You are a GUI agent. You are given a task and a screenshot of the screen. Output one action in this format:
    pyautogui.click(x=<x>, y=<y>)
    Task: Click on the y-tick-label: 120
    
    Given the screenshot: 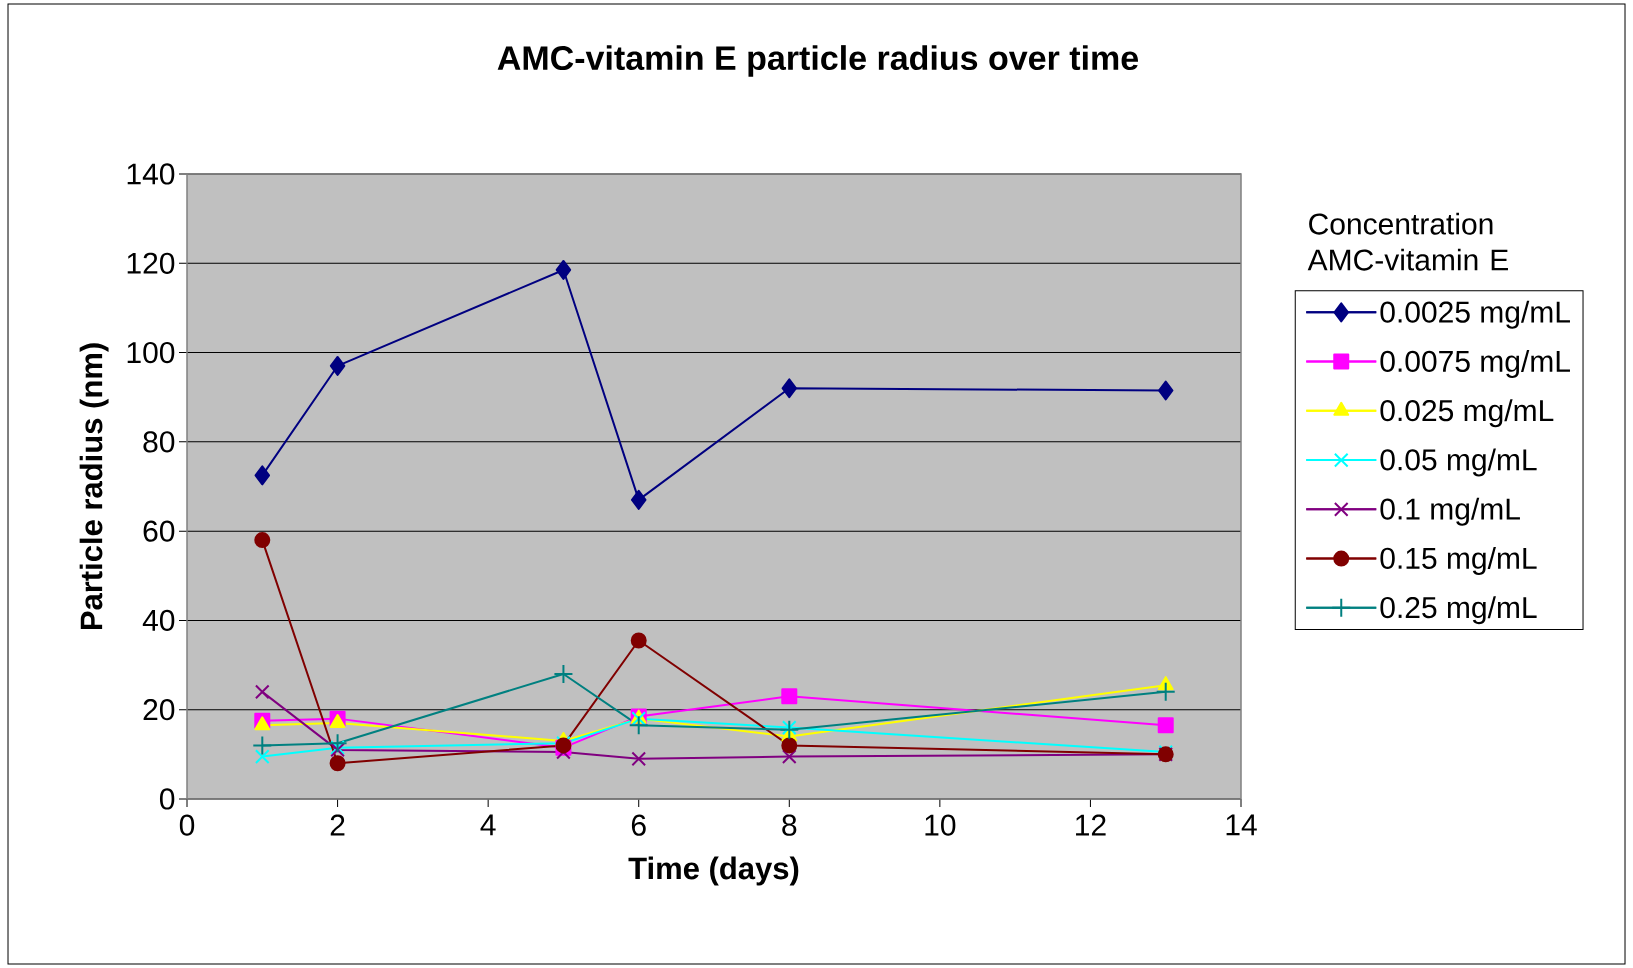 What is the action you would take?
    pyautogui.click(x=151, y=263)
    